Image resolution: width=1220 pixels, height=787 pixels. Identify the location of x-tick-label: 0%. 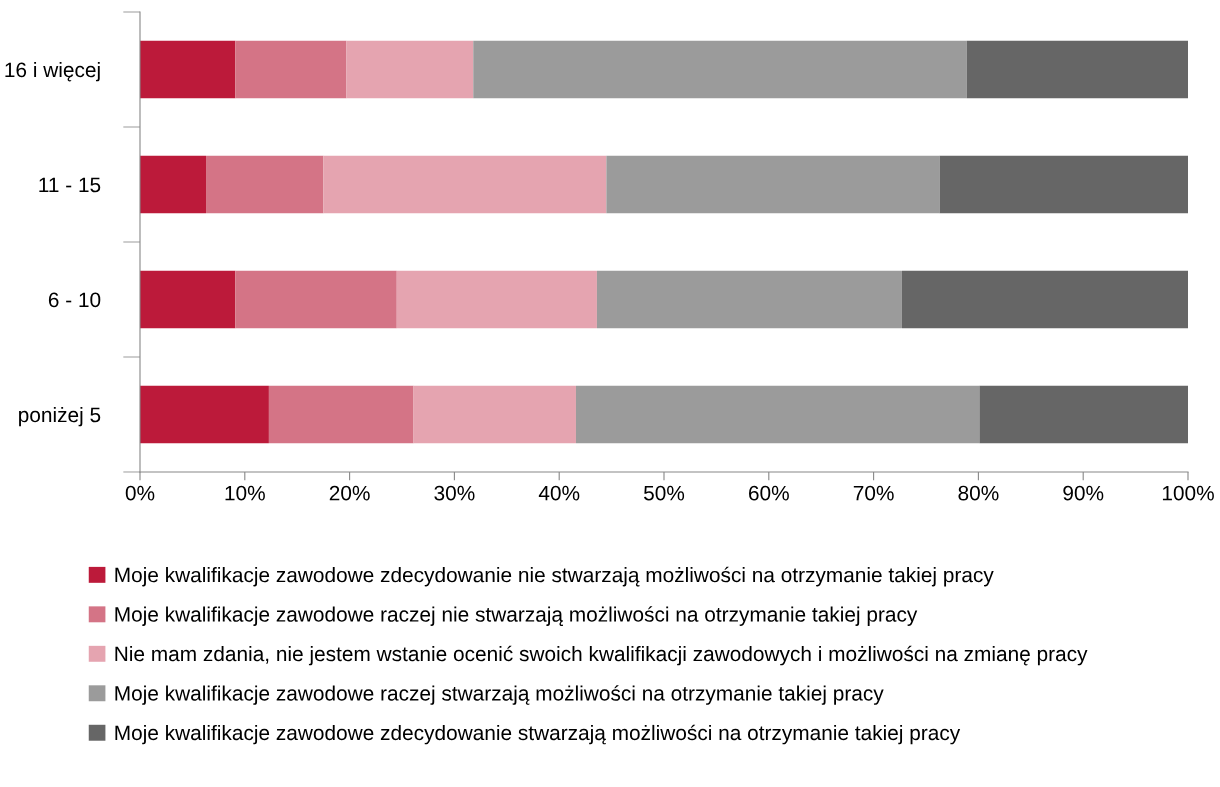
(140, 493).